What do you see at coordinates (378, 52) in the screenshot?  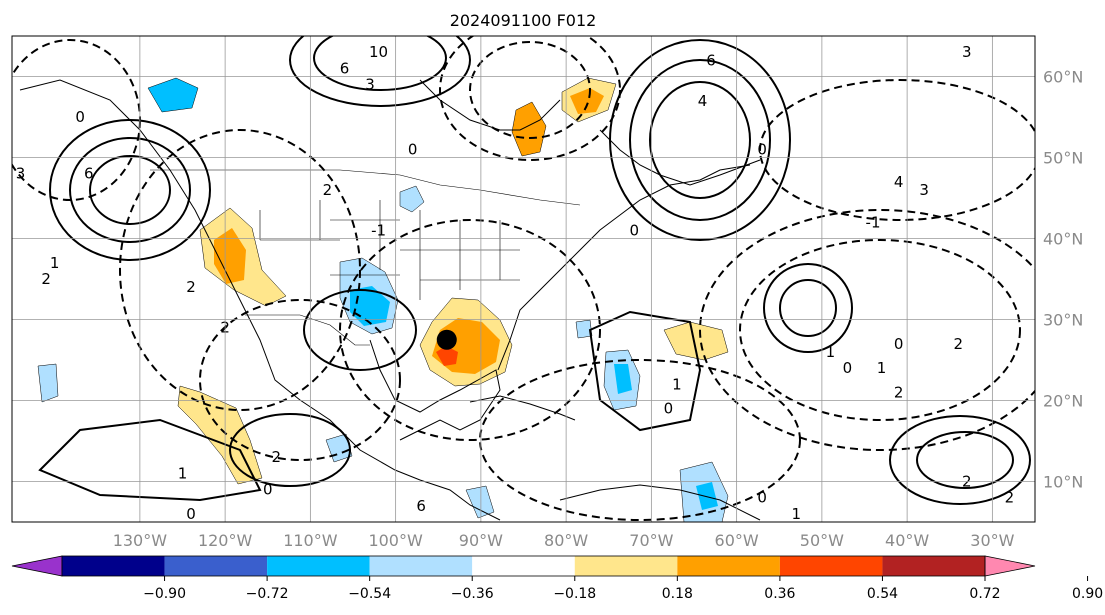 I see `contour-value-label: 10` at bounding box center [378, 52].